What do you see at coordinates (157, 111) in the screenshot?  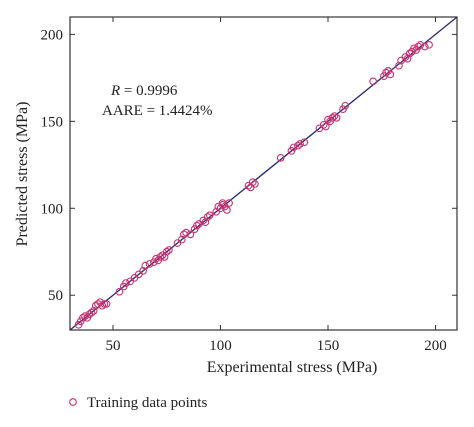 I see `aare-annotation: AARE = 1.4424%` at bounding box center [157, 111].